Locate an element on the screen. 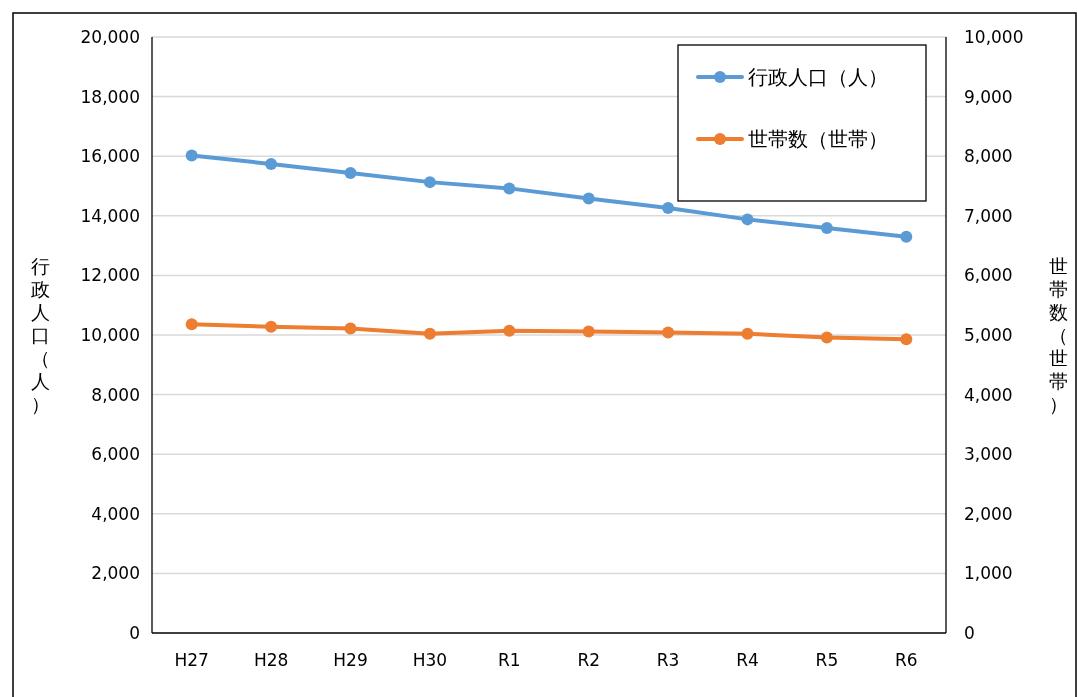 This screenshot has height=697, width=1077. y-tick-label: 12,000 is located at coordinates (110, 275).